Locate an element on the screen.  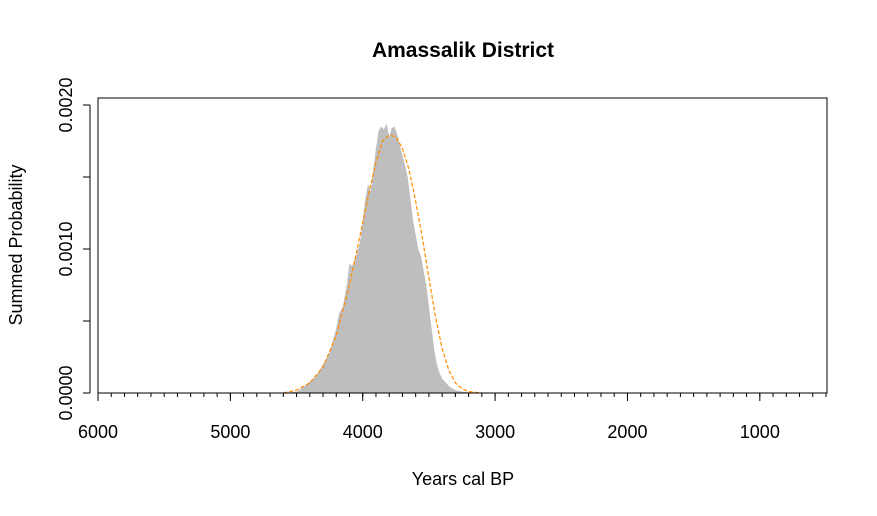
x-tick-label: 4000 is located at coordinates (363, 432).